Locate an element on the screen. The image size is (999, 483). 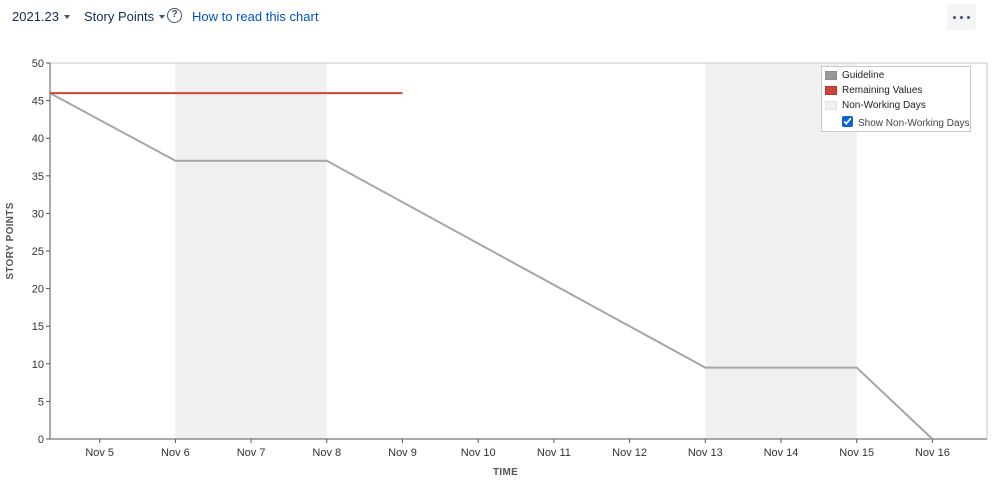
y-tick-label: 35 is located at coordinates (38, 177).